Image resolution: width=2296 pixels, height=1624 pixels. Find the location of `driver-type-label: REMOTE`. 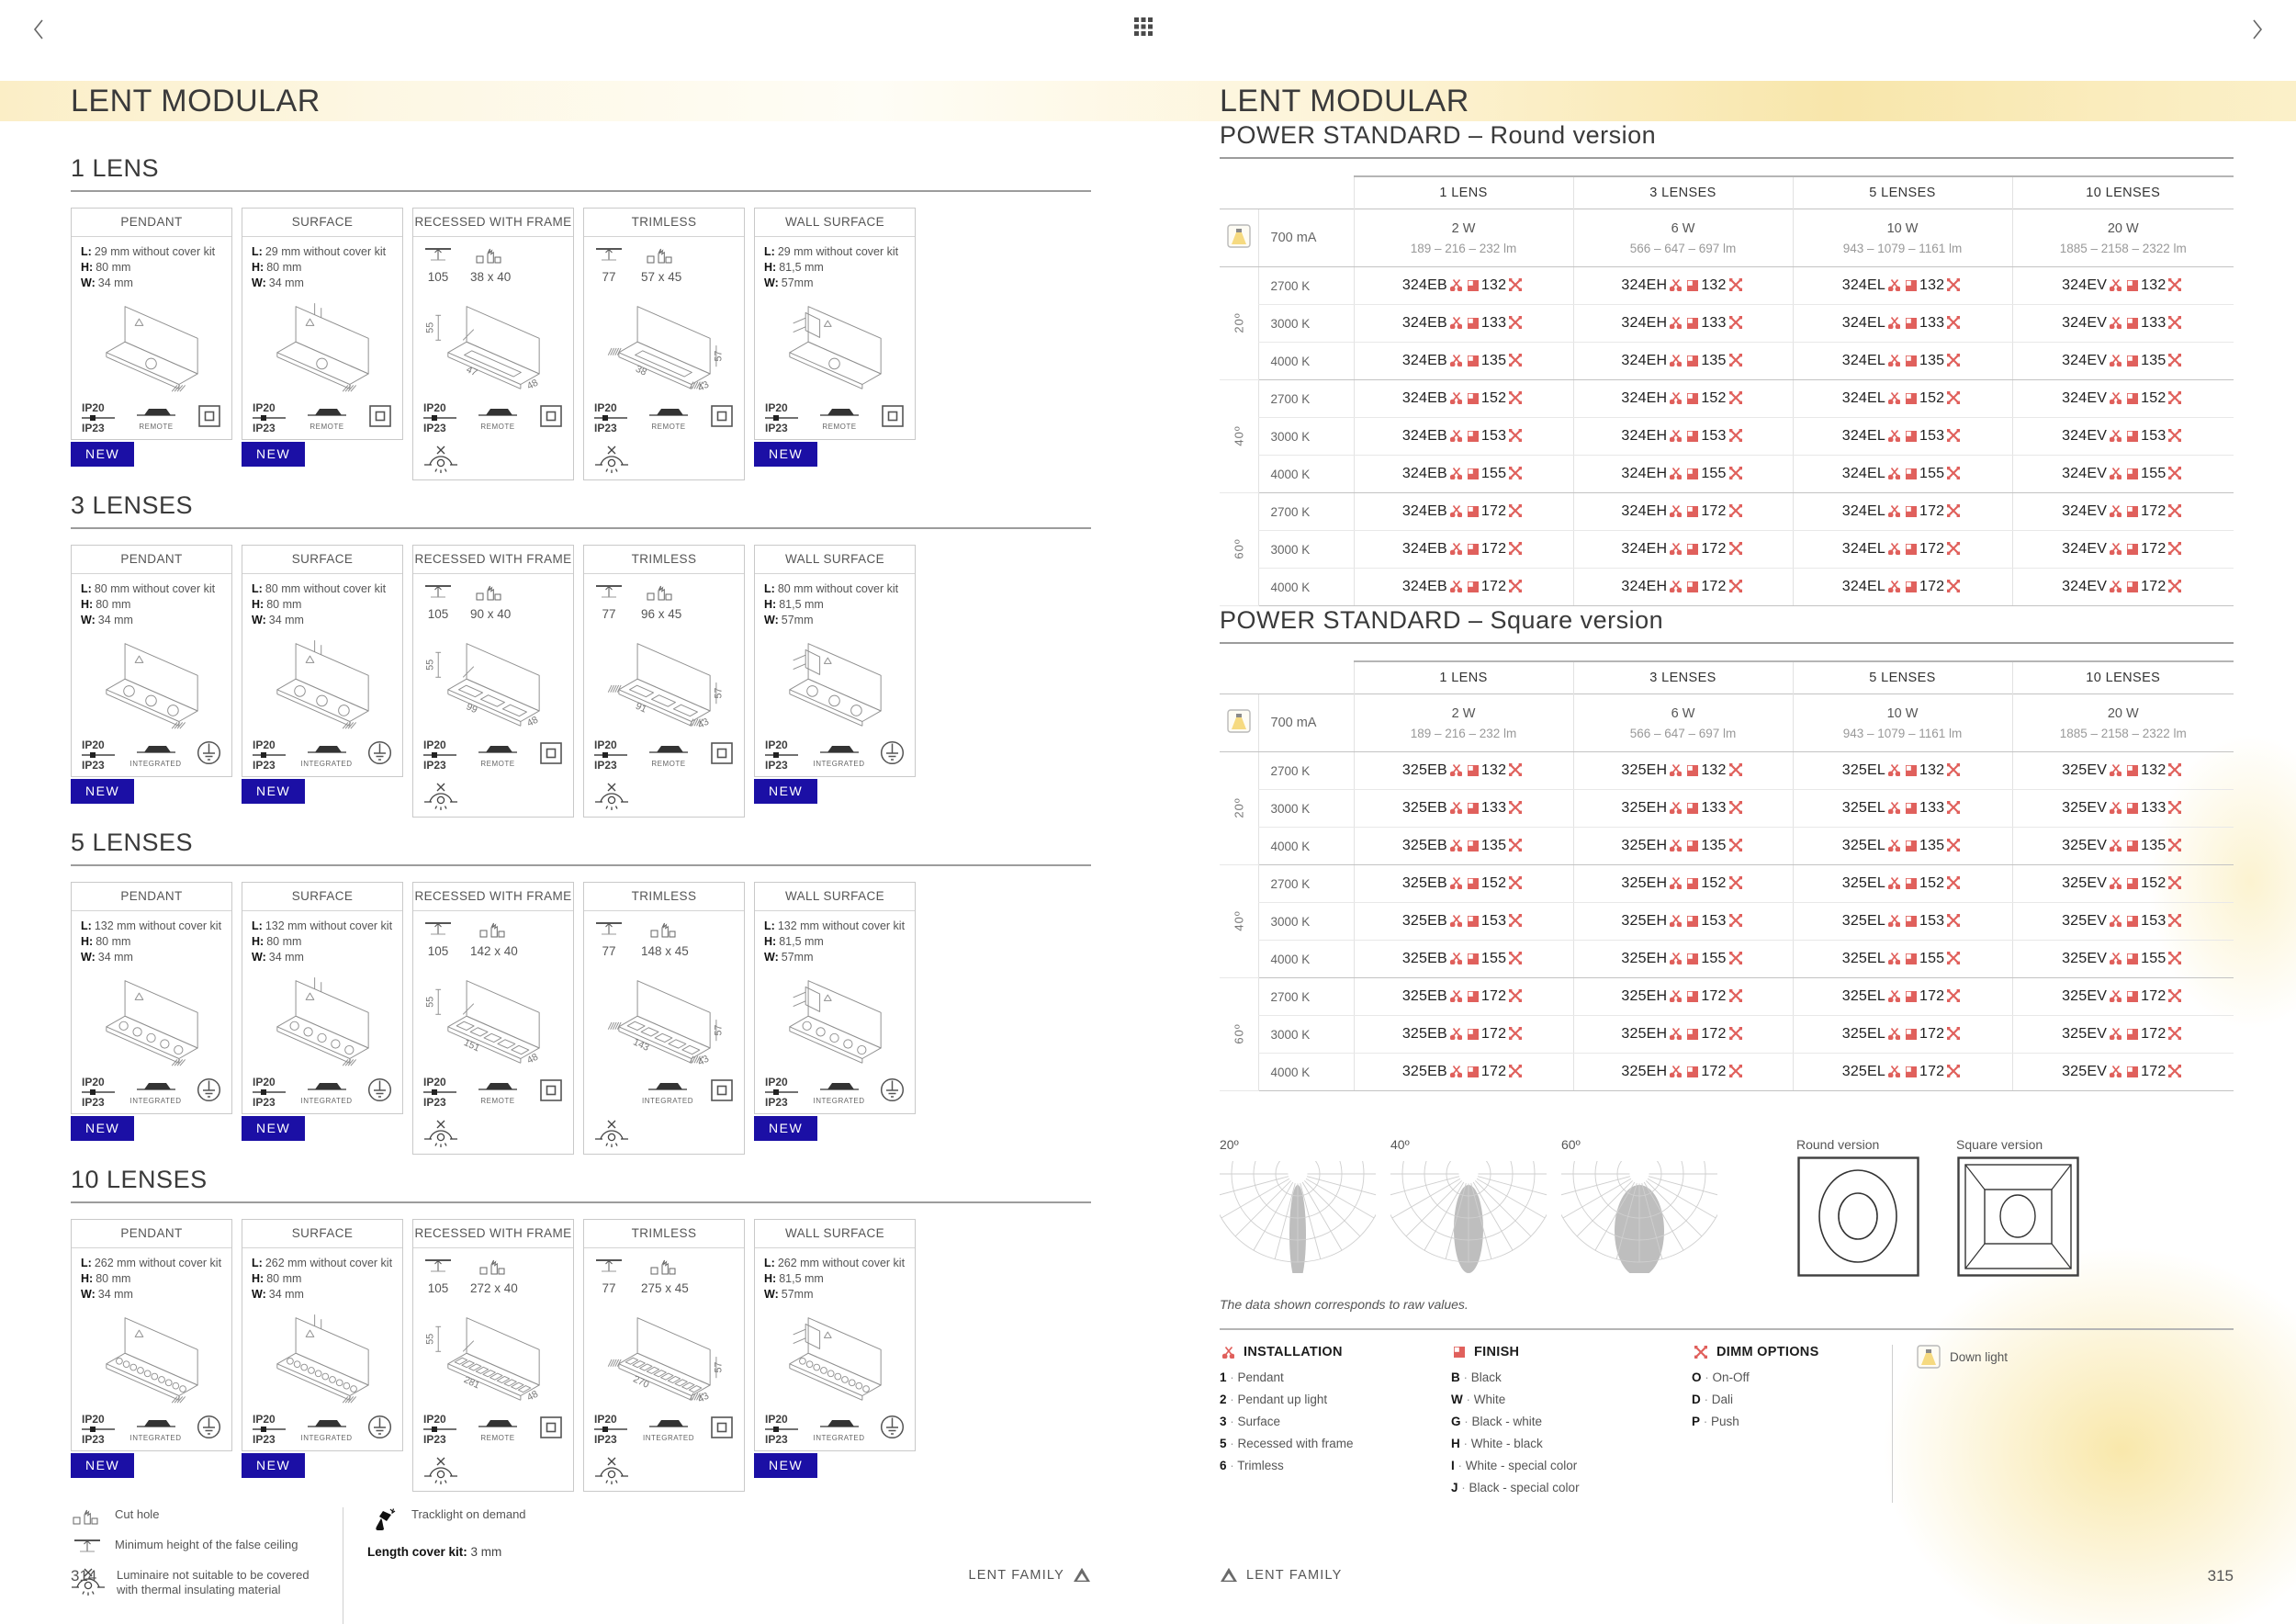

driver-type-label: REMOTE is located at coordinates (840, 427).